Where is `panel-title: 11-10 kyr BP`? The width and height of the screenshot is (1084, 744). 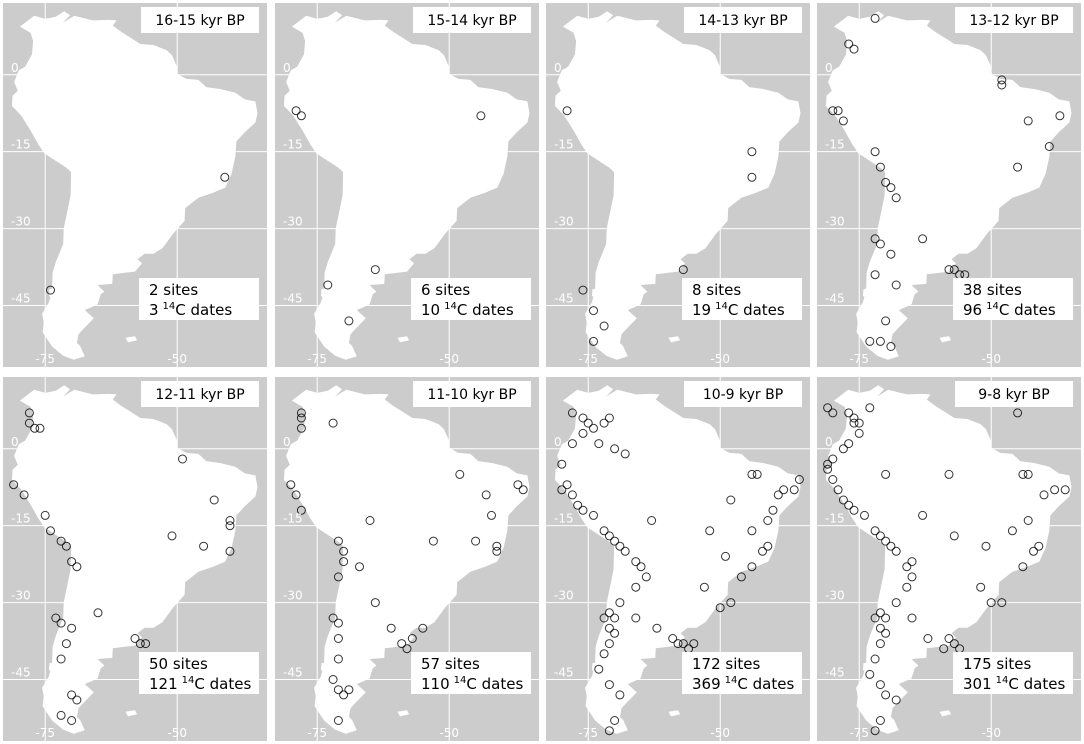 panel-title: 11-10 kyr BP is located at coordinates (471, 395).